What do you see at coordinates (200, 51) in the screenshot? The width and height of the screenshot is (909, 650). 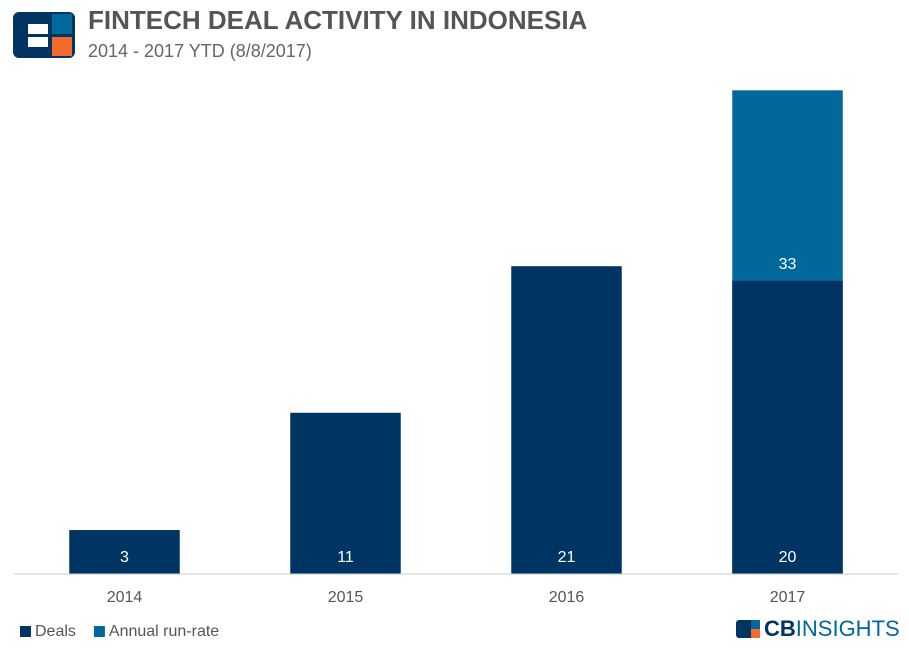 I see `chart-subtitle: 2014 - 2017 YTD (8/8/2017)` at bounding box center [200, 51].